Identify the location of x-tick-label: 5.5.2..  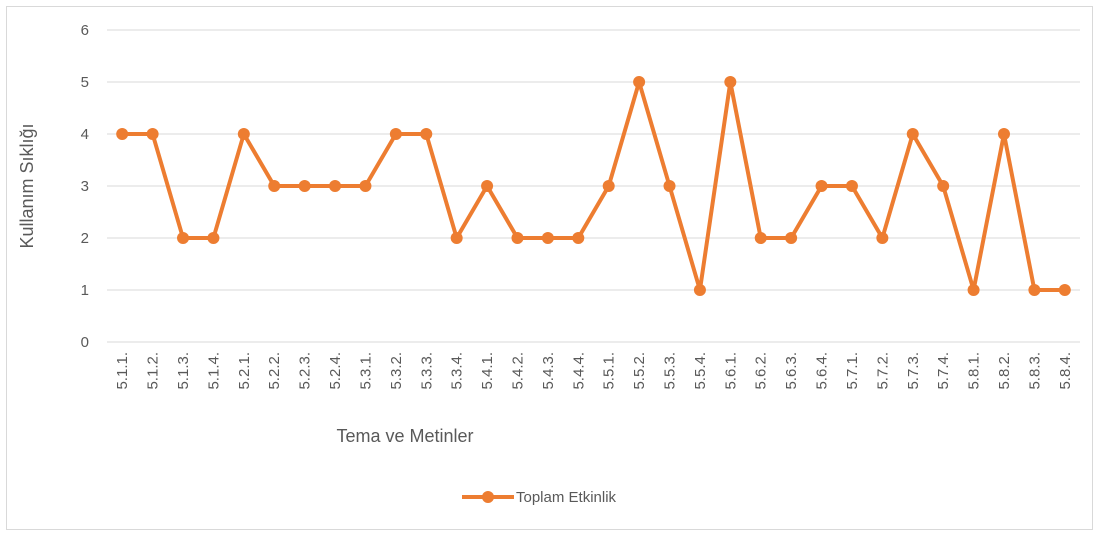
(639, 371).